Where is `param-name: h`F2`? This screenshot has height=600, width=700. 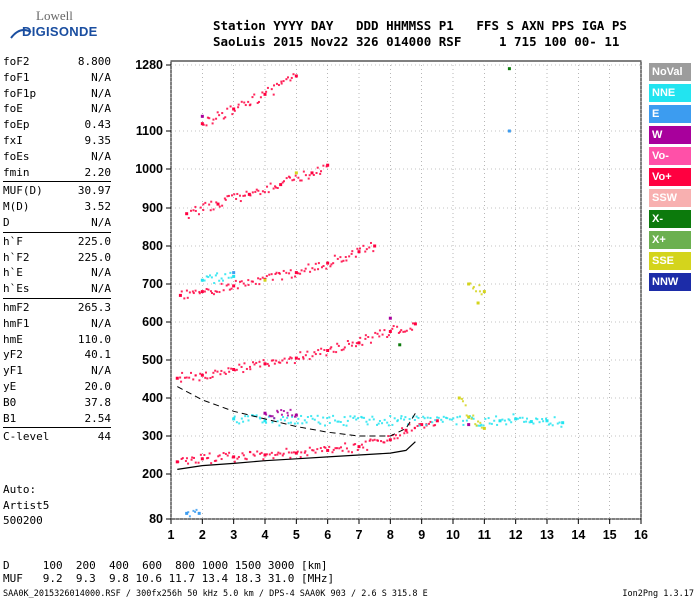 param-name: h`F2 is located at coordinates (16, 257).